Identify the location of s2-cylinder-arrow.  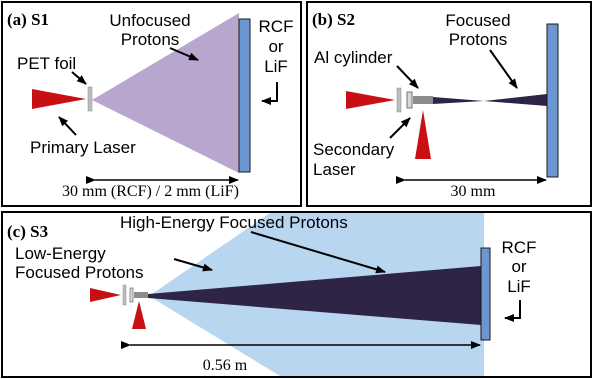
(407, 77).